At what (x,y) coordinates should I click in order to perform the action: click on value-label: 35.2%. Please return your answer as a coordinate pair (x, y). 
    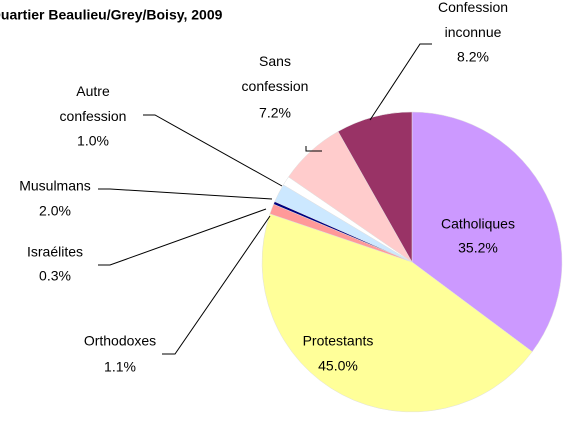
    Looking at the image, I should click on (478, 248).